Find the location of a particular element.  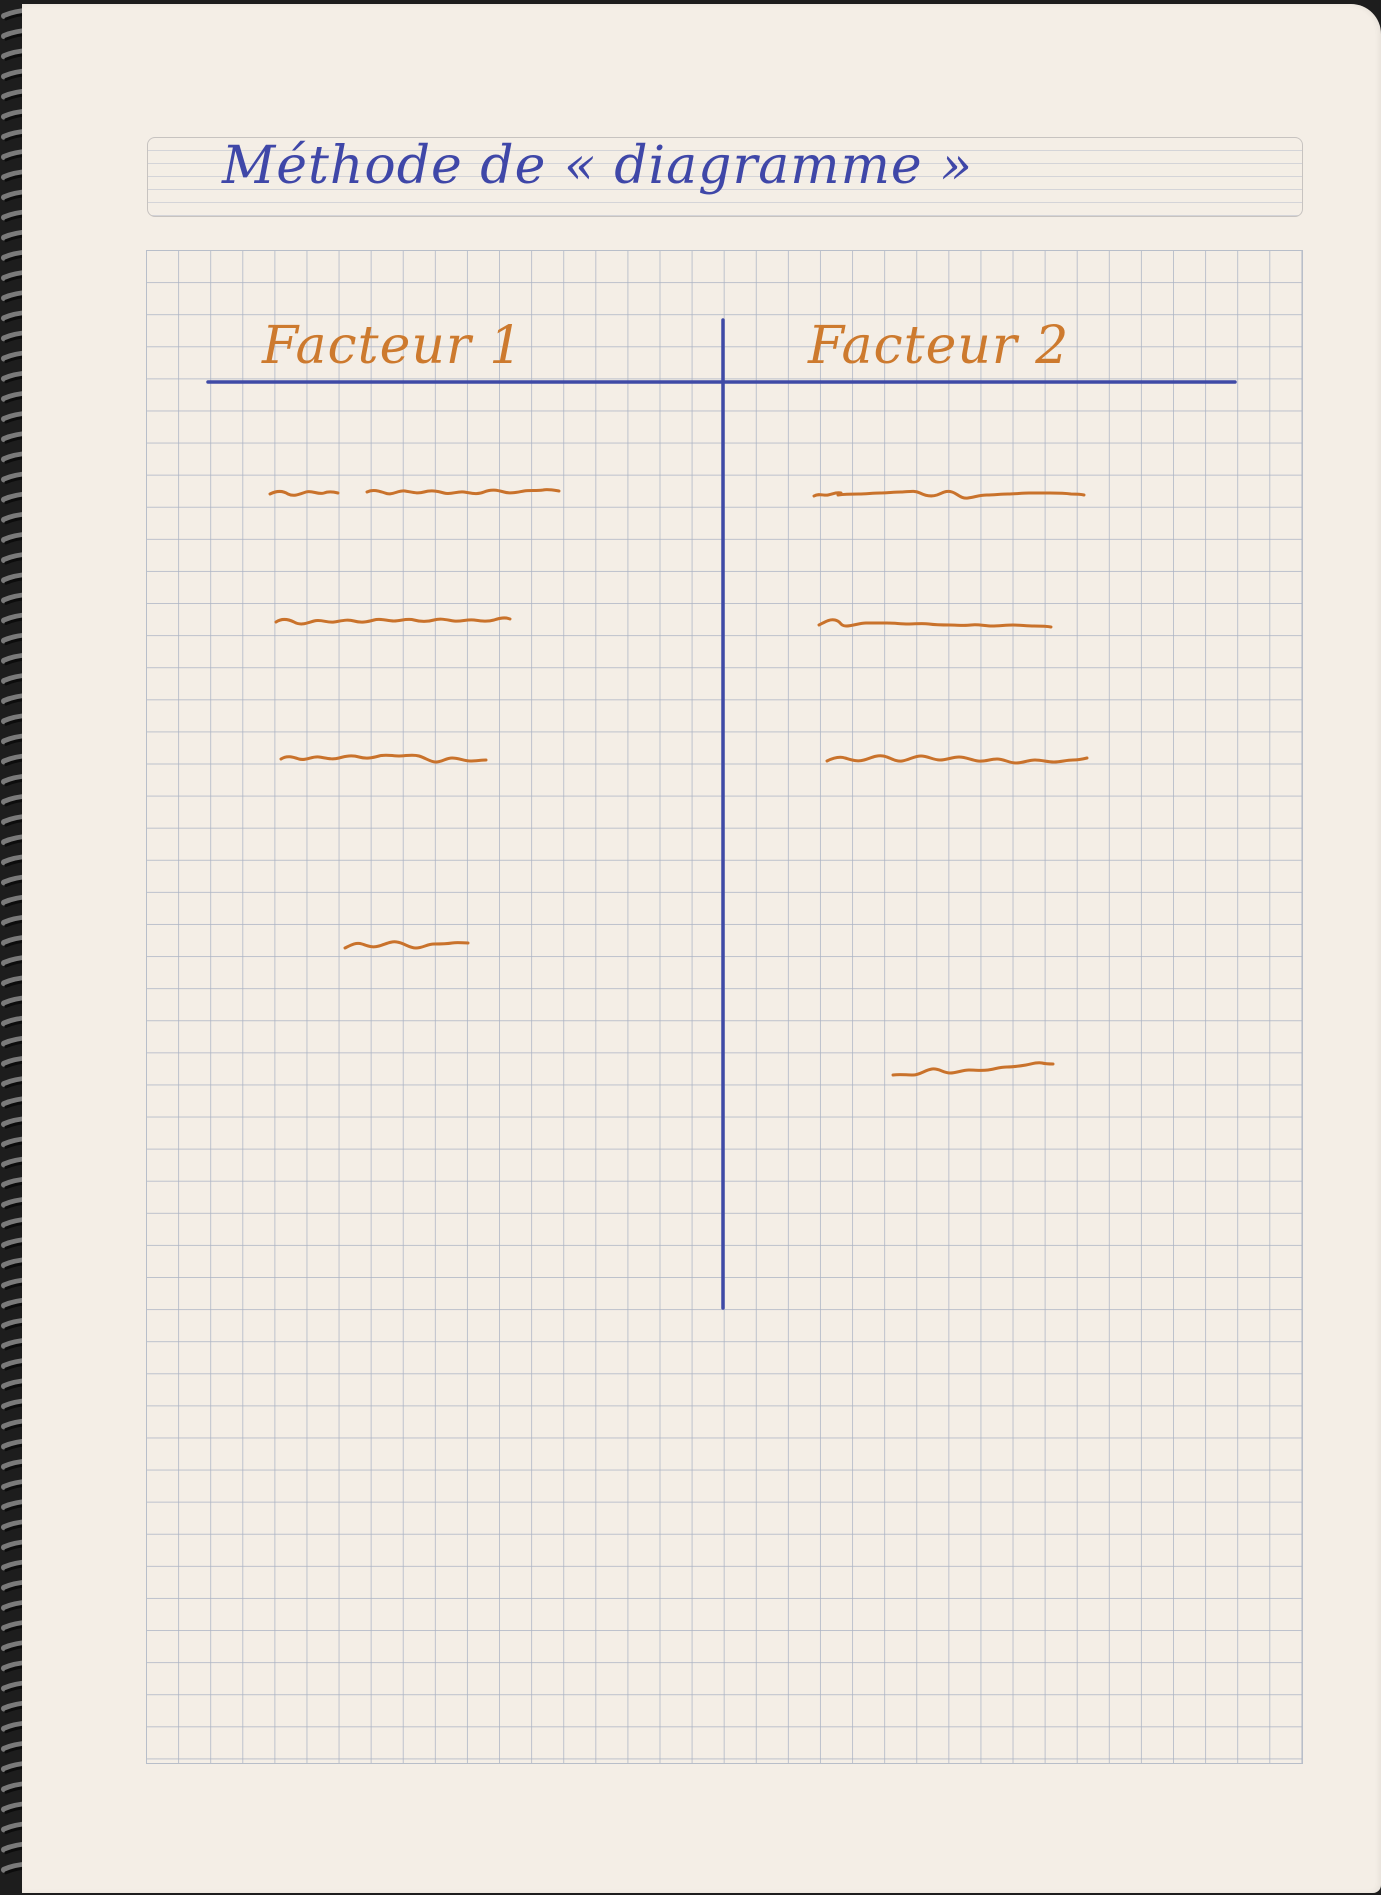

page-title: Méthode de « diagramme » is located at coordinates (598, 166).